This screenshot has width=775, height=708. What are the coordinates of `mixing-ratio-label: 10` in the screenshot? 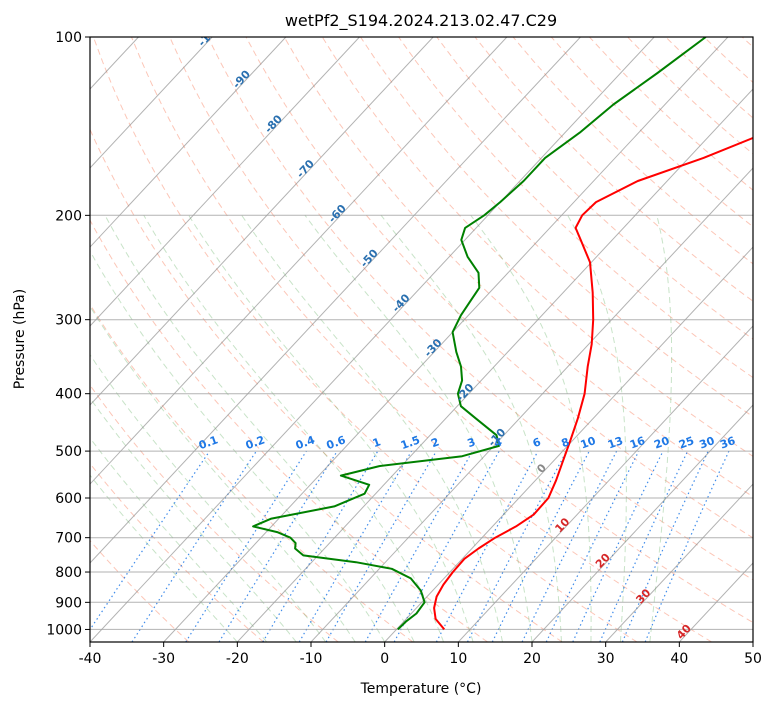 It's located at (588, 443).